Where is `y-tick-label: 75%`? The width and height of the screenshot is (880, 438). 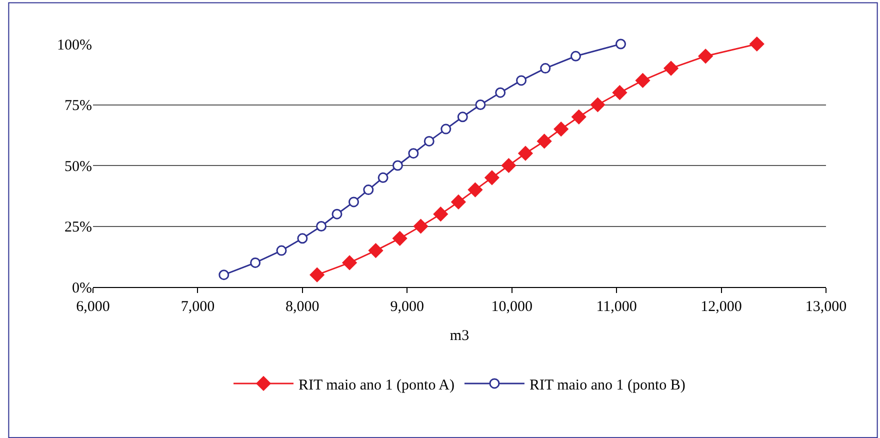
y-tick-label: 75% is located at coordinates (78, 106).